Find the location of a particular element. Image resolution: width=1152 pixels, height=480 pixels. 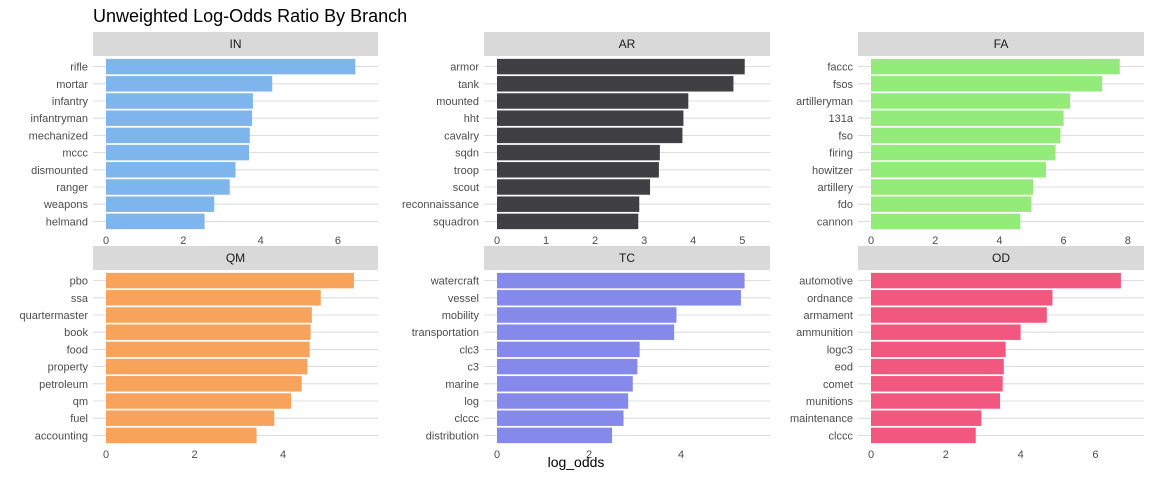

bar-ar-sqdn is located at coordinates (578, 152).